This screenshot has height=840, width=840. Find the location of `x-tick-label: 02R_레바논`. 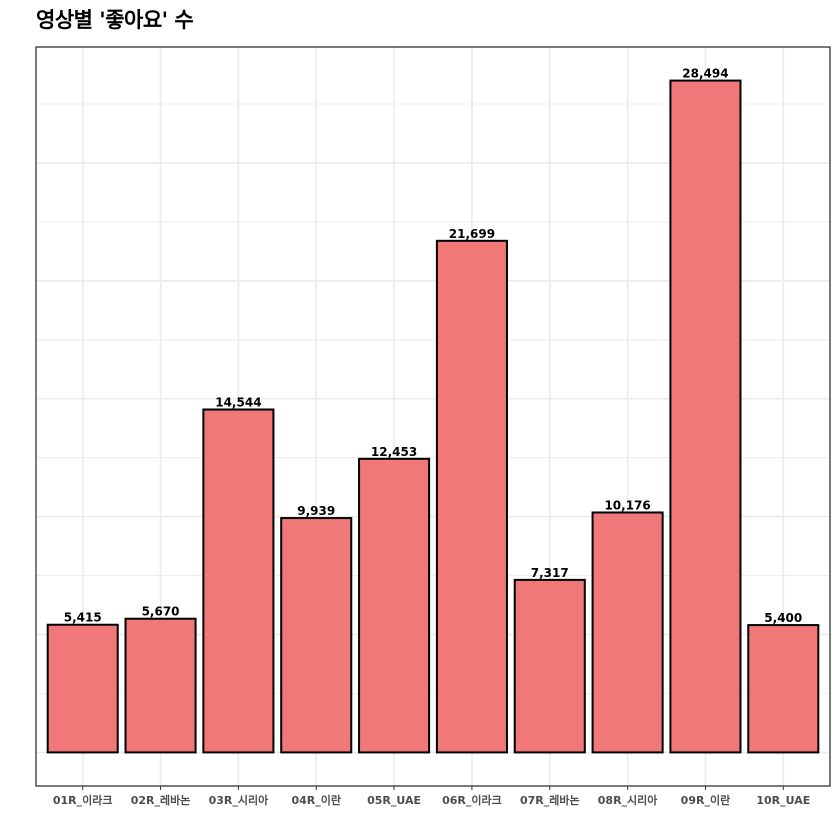

x-tick-label: 02R_레바논 is located at coordinates (161, 800).